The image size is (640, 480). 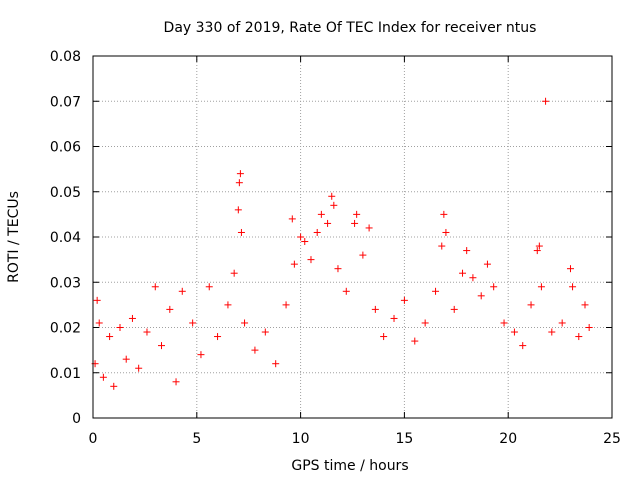 What do you see at coordinates (65, 193) in the screenshot?
I see `y-tick-label: 0.05` at bounding box center [65, 193].